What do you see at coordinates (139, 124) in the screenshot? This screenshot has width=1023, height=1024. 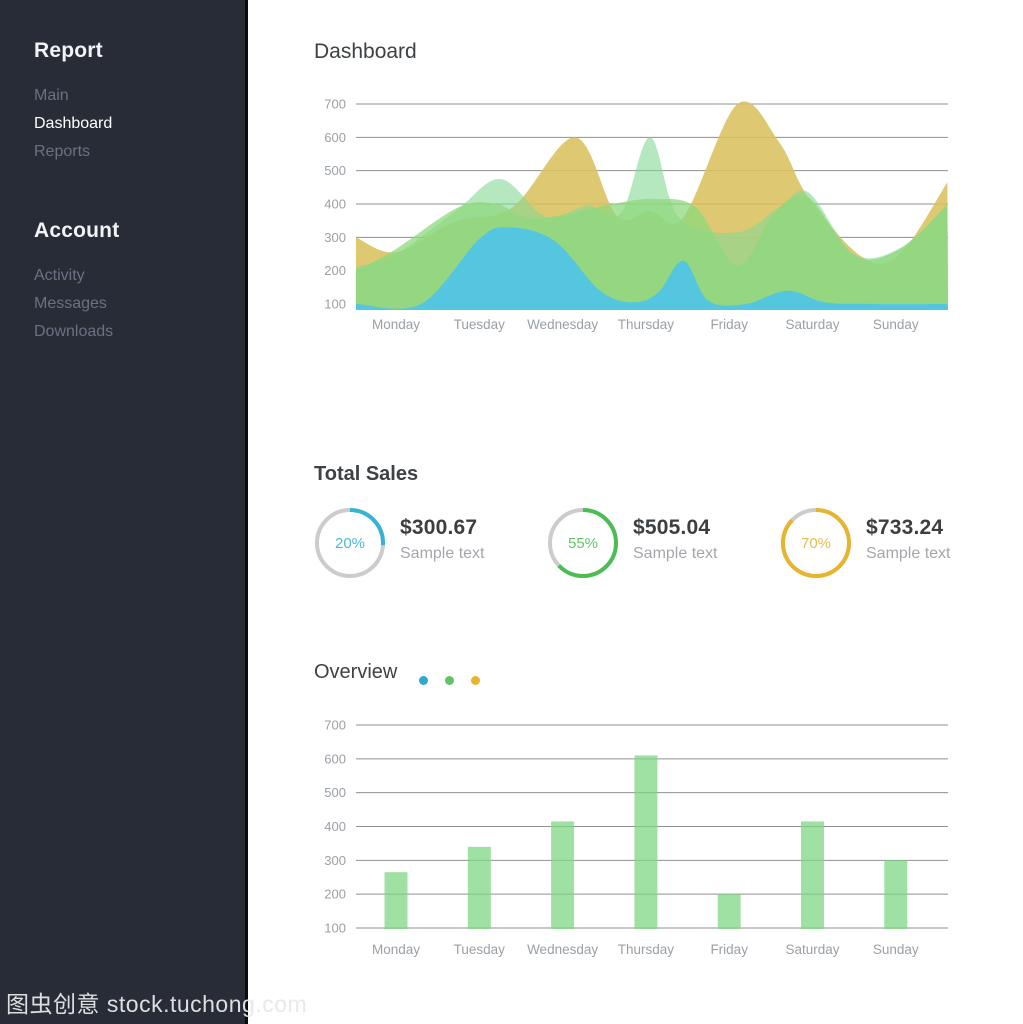 I see `sidebar-section-report: Main Dashboard Reports` at bounding box center [139, 124].